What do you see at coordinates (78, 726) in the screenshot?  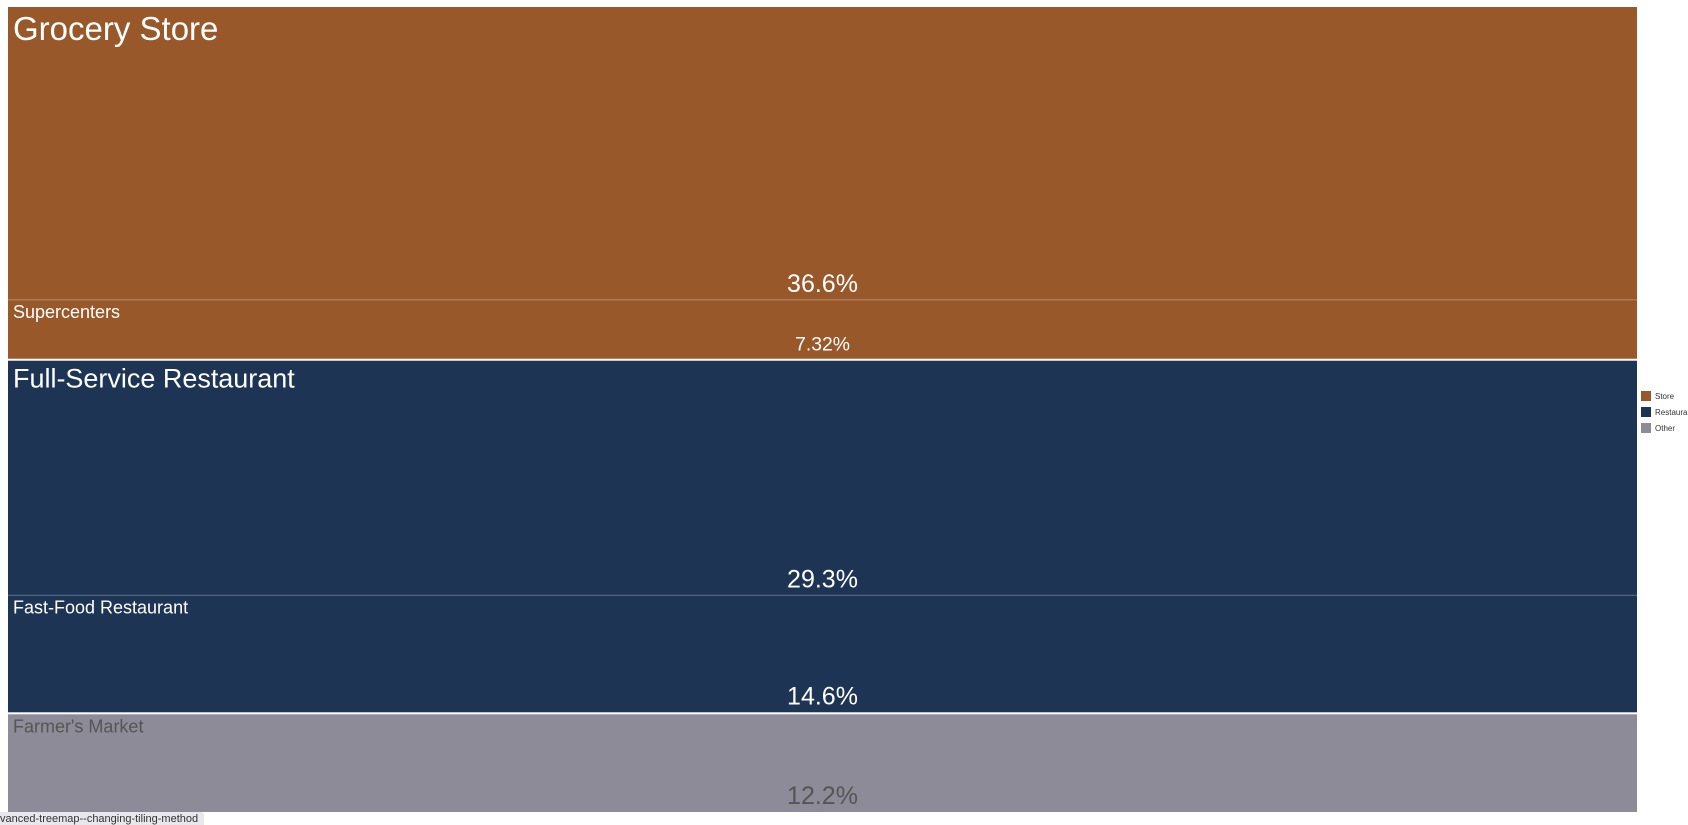 I see `treemap-label-farmer-s-market: Farmer's Market` at bounding box center [78, 726].